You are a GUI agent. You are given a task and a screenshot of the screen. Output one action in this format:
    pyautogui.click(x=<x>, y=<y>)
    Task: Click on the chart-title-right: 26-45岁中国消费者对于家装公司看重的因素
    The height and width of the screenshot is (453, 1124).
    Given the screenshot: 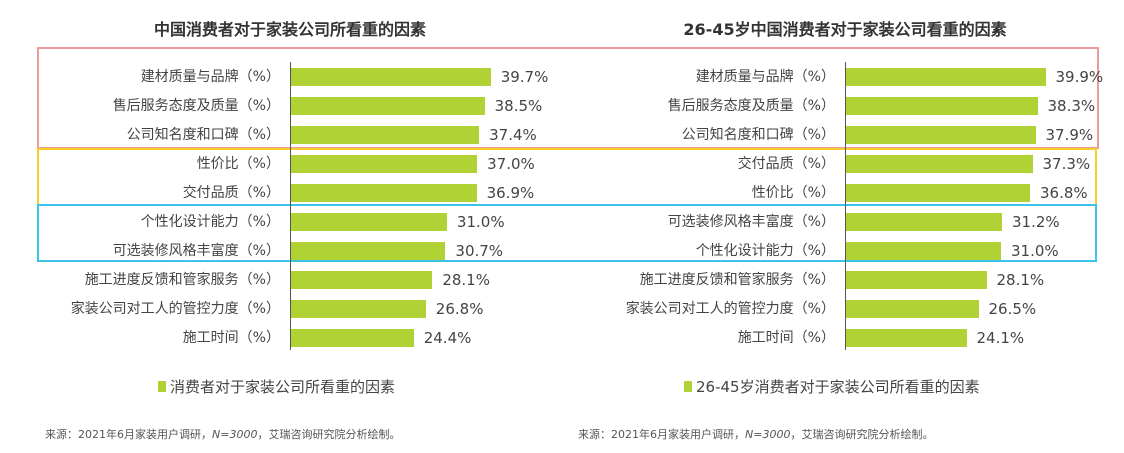 What is the action you would take?
    pyautogui.click(x=845, y=29)
    